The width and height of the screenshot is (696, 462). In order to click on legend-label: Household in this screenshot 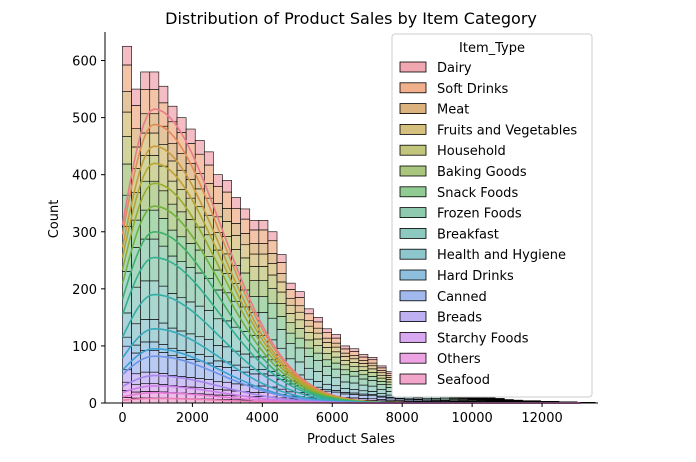, I will do `click(471, 151)`.